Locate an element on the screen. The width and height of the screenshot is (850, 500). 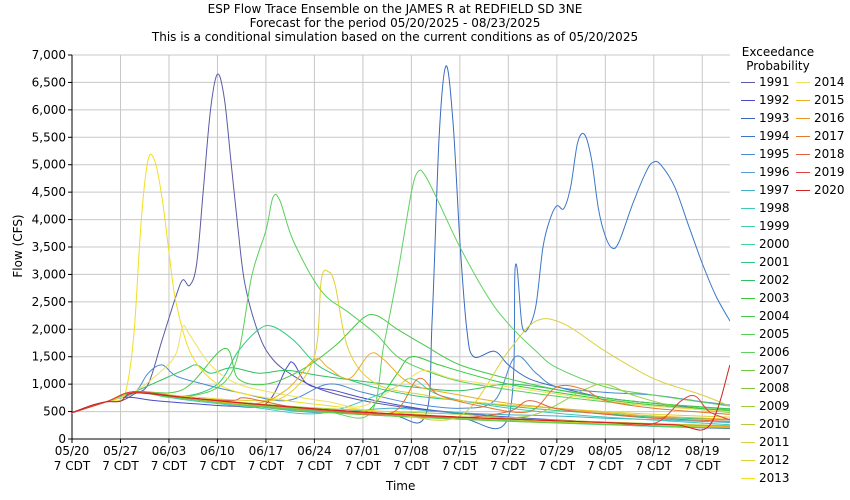
legend-label: 2009 is located at coordinates (774, 406).